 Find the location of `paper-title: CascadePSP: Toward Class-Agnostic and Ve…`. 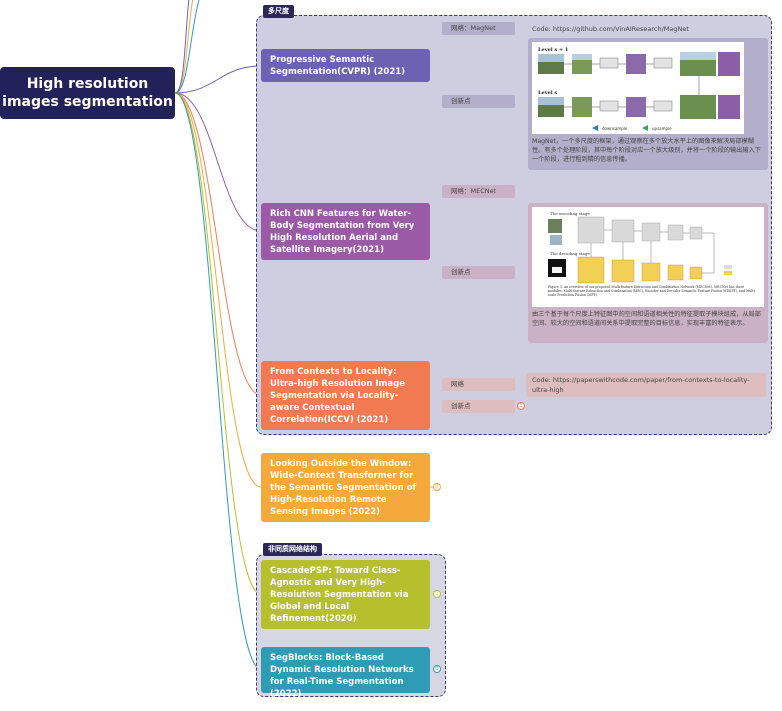

paper-title: CascadePSP: Toward Class-Agnostic and Ve… is located at coordinates (339, 595).